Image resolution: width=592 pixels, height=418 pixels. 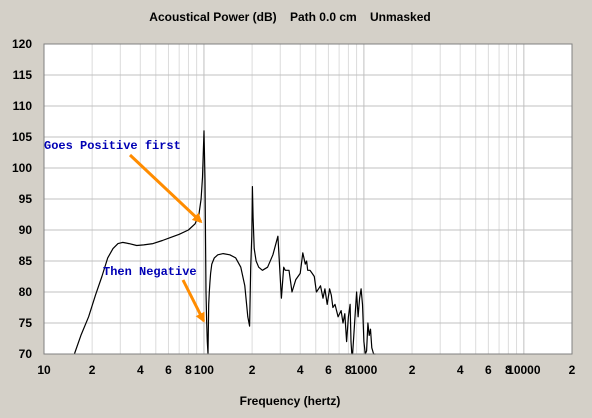 I want to click on y-tick-label: 85, so click(x=26, y=261).